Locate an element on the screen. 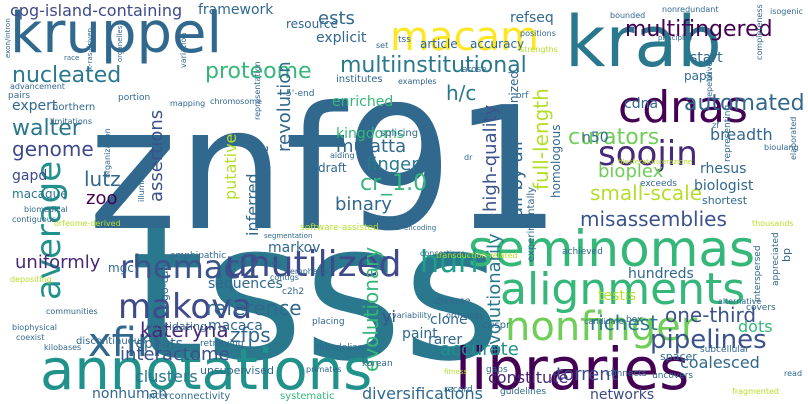 This screenshot has height=404, width=808. word-portion: portion is located at coordinates (134, 98).